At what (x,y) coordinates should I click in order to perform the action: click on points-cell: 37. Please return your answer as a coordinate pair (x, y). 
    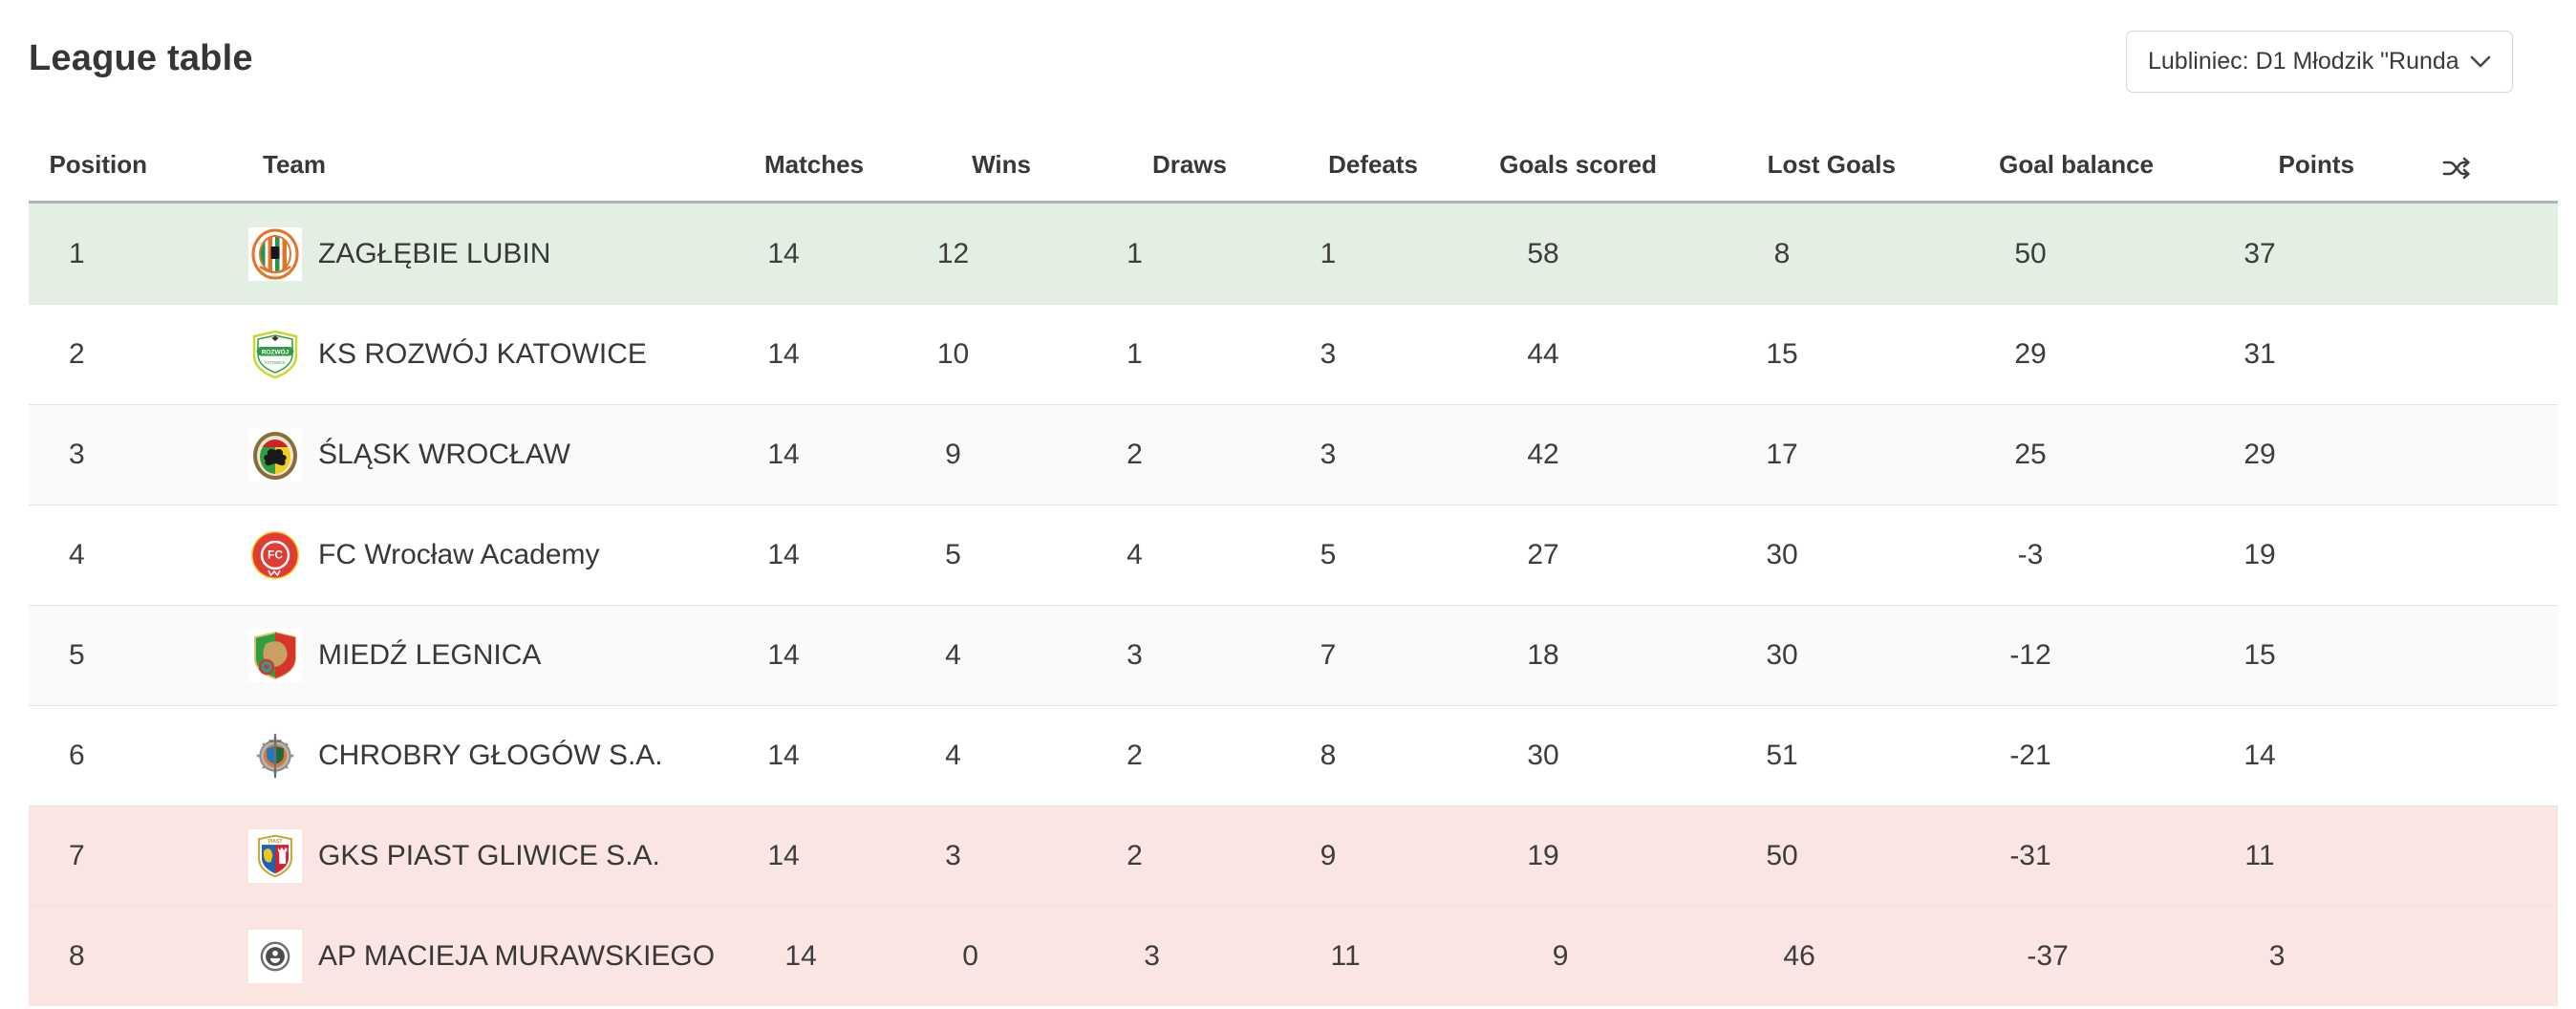
    Looking at the image, I should click on (2259, 253).